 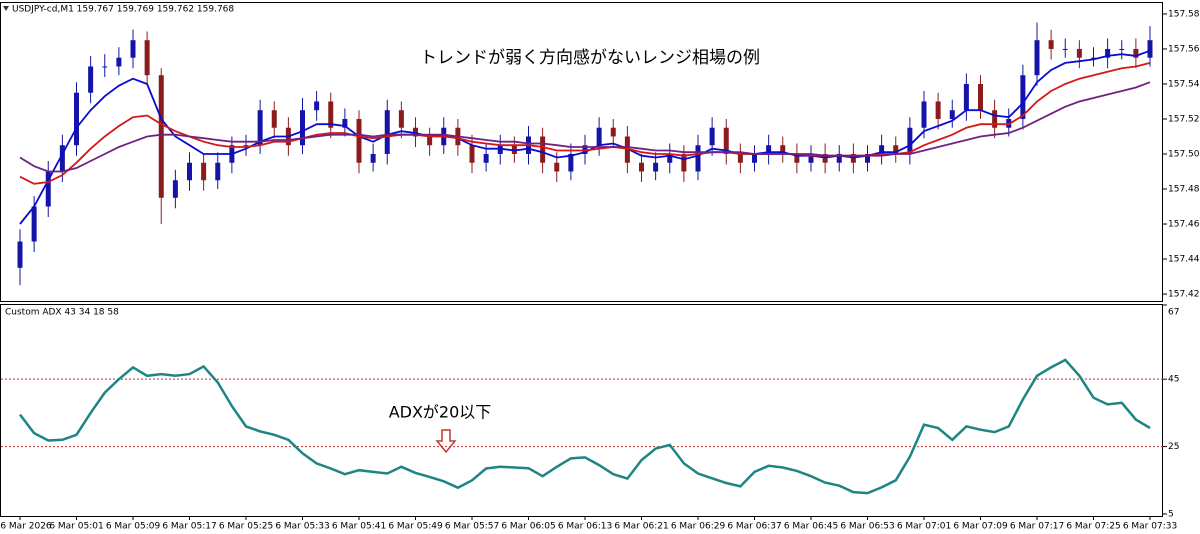 I want to click on x-tick-label: 6 Mar 07:33, so click(x=1150, y=527).